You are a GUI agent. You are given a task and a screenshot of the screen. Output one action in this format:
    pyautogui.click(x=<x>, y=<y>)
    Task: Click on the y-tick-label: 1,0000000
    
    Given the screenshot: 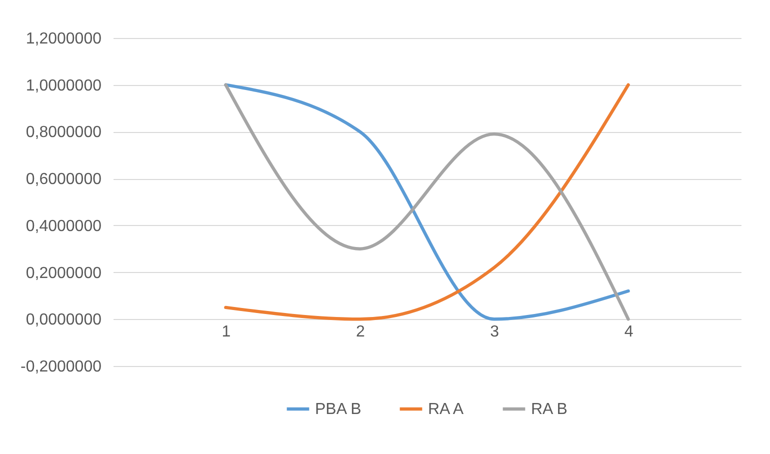 What is the action you would take?
    pyautogui.click(x=64, y=85)
    